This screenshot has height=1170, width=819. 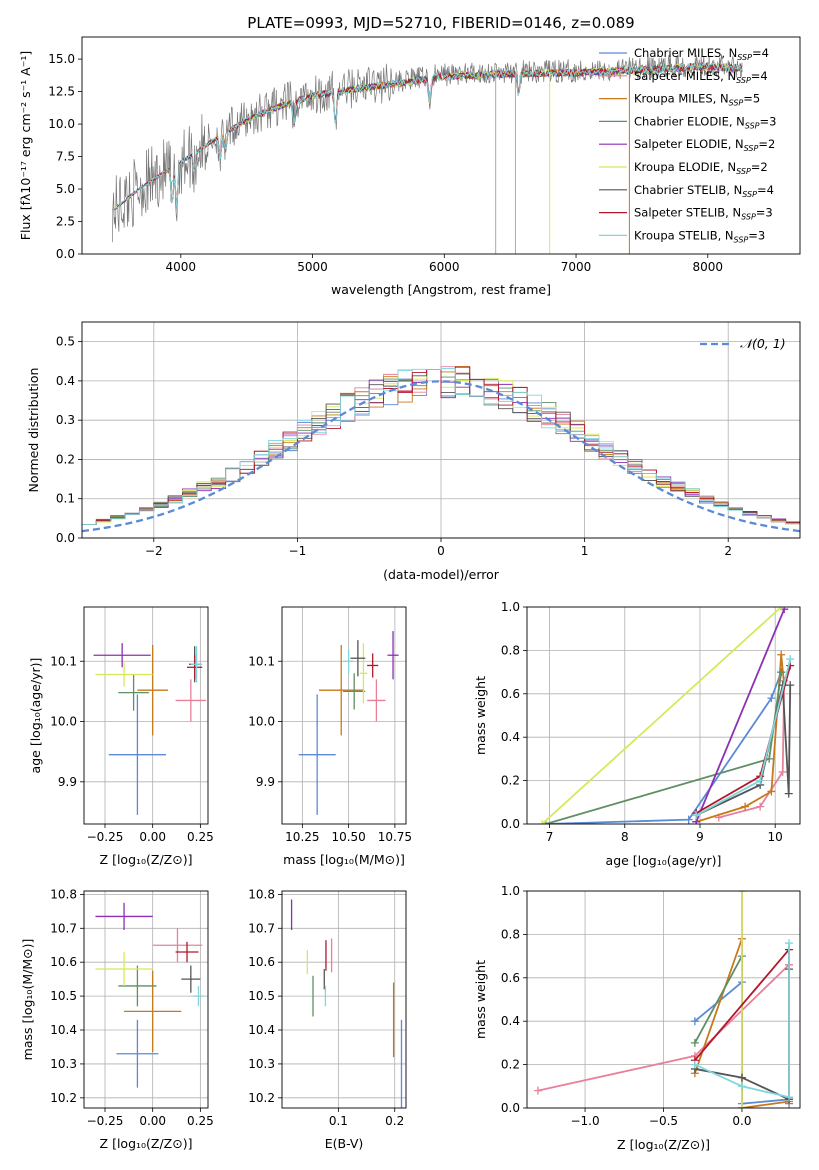 I want to click on x-axis-label: age [log₁₀(age/yr)], so click(x=664, y=860).